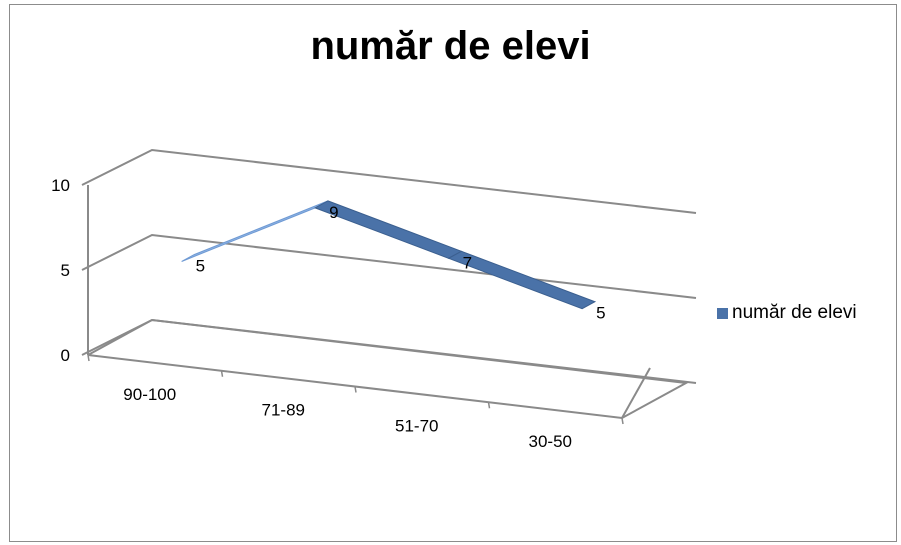 This screenshot has width=901, height=545. Describe the element at coordinates (60, 185) in the screenshot. I see `y-tick-label: 10` at that location.